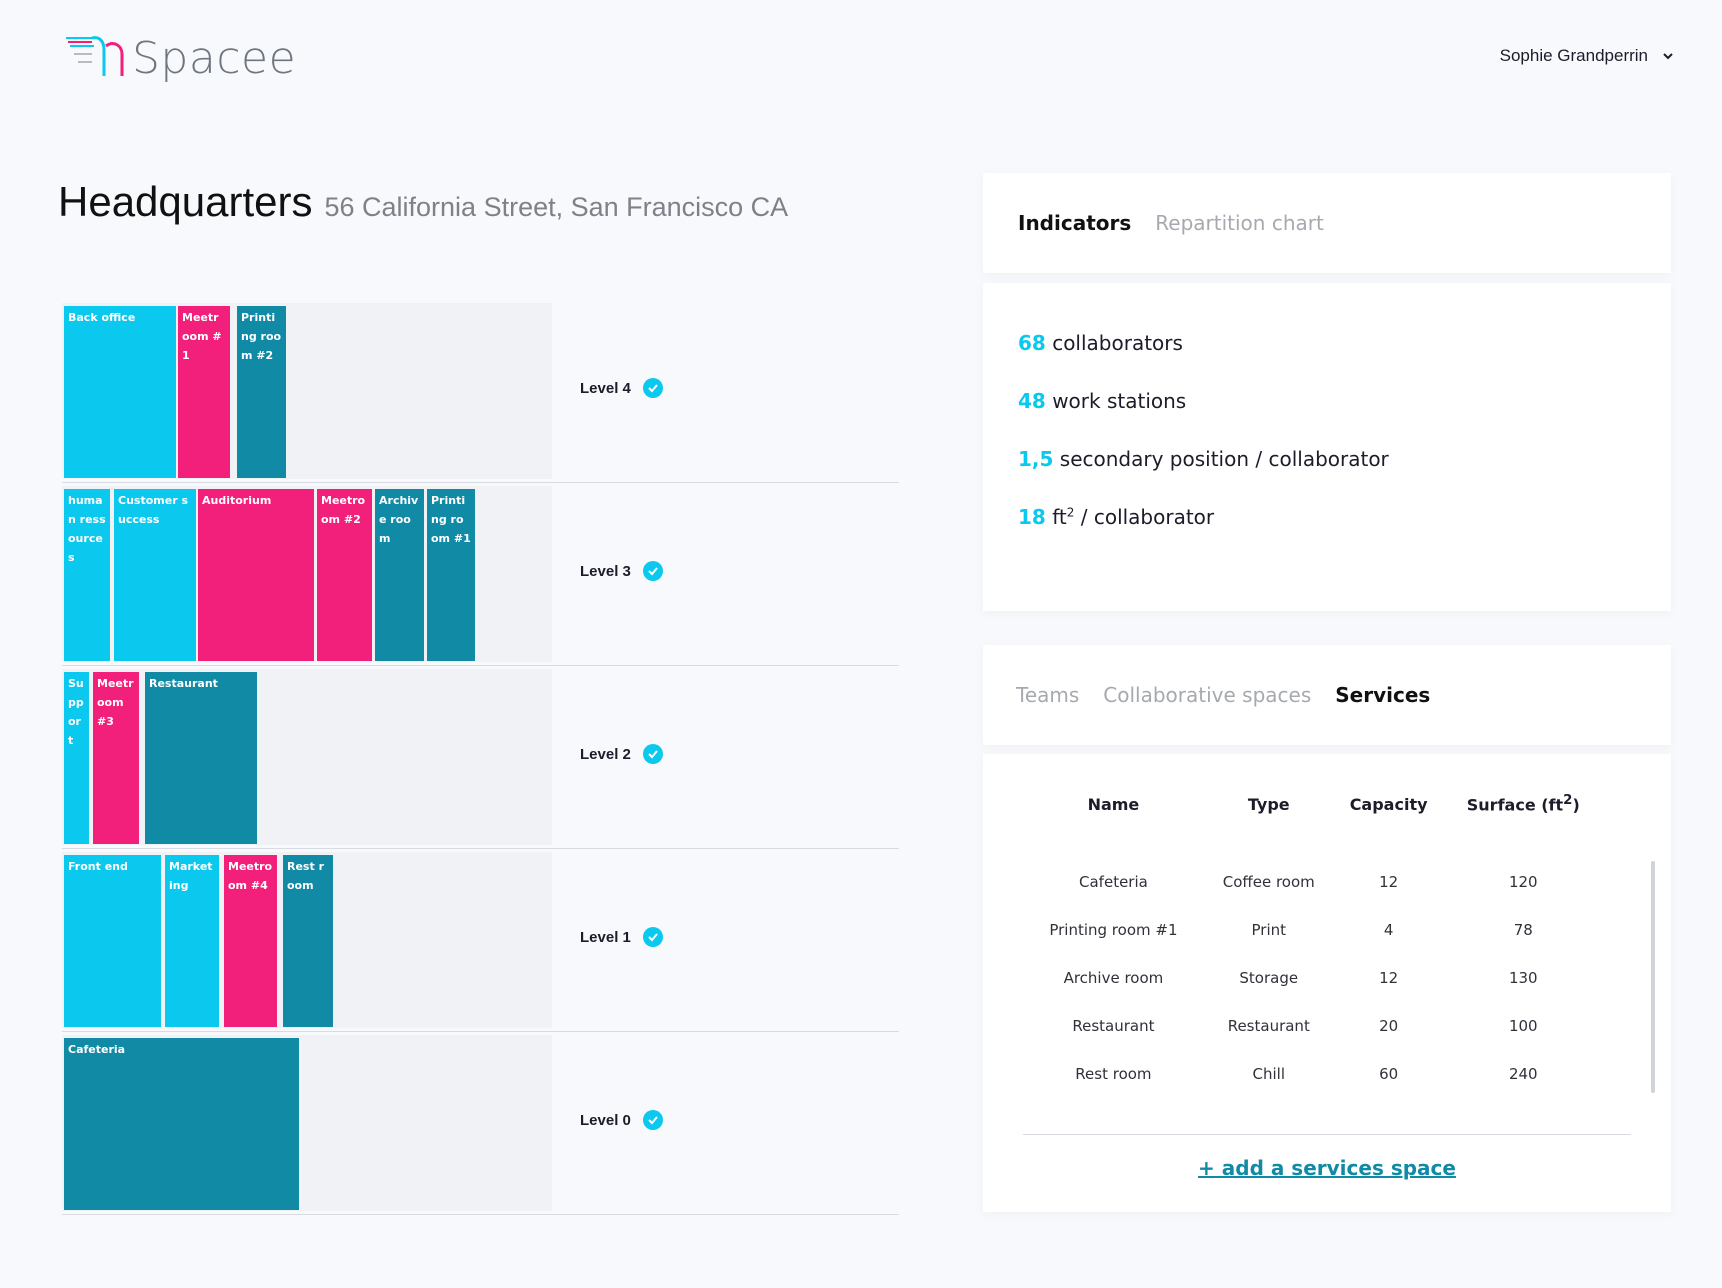  Describe the element at coordinates (1388, 804) in the screenshot. I see `col-capacity: Capacity` at that location.